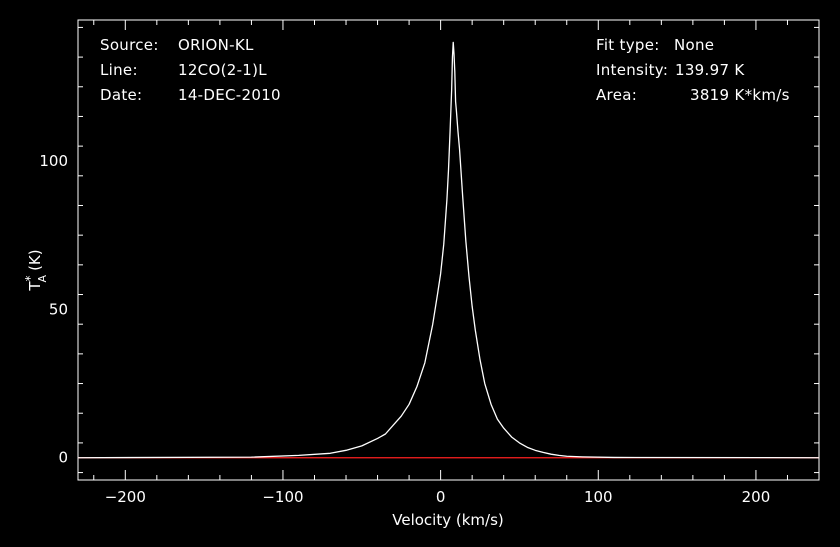 The width and height of the screenshot is (840, 547). What do you see at coordinates (121, 95) in the screenshot?
I see `info-date-label: Date:` at bounding box center [121, 95].